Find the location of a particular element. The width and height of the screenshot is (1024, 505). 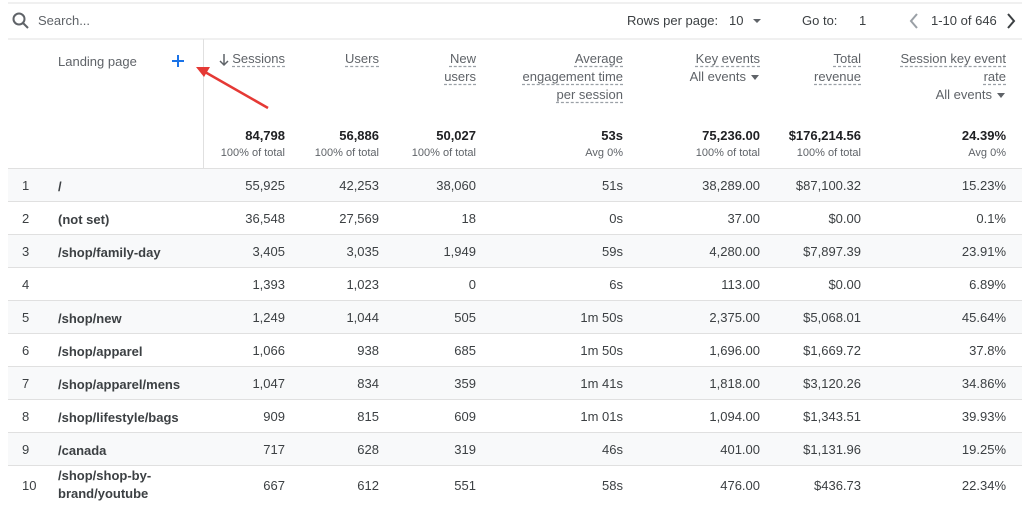

row-index: 2 is located at coordinates (26, 218).